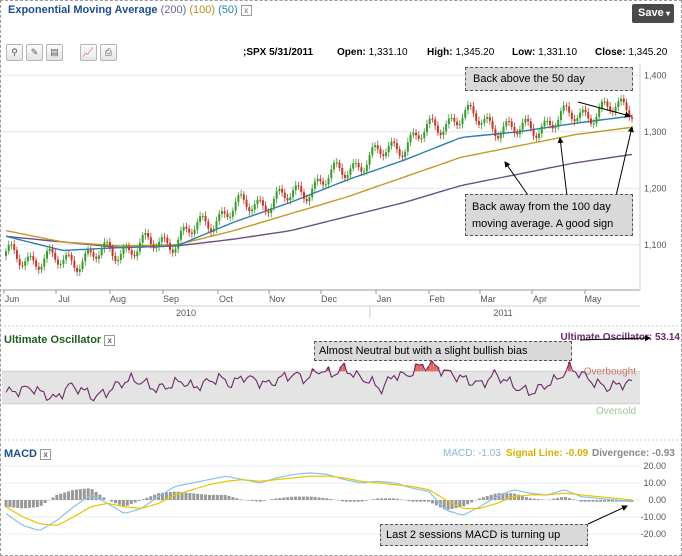 The image size is (682, 556). I want to click on uo-neutral-band, so click(321, 387).